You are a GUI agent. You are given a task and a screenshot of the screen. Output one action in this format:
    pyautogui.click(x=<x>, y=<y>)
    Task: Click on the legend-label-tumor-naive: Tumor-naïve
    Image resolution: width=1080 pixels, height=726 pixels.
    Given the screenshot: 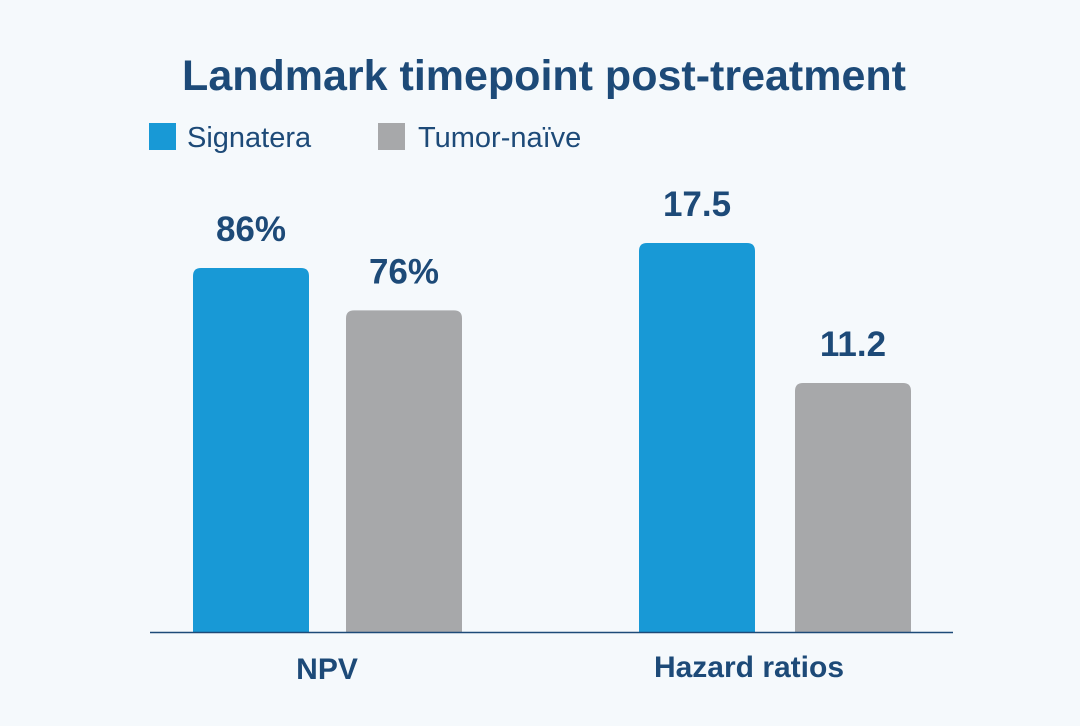 What is the action you would take?
    pyautogui.click(x=499, y=138)
    